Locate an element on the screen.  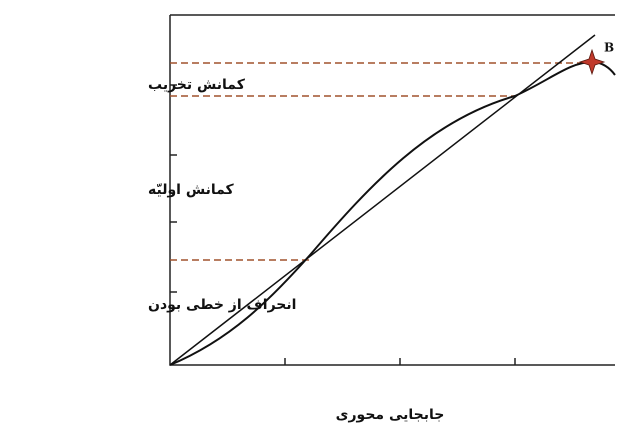
y-label: کمانش تخریب is located at coordinates (197, 85).